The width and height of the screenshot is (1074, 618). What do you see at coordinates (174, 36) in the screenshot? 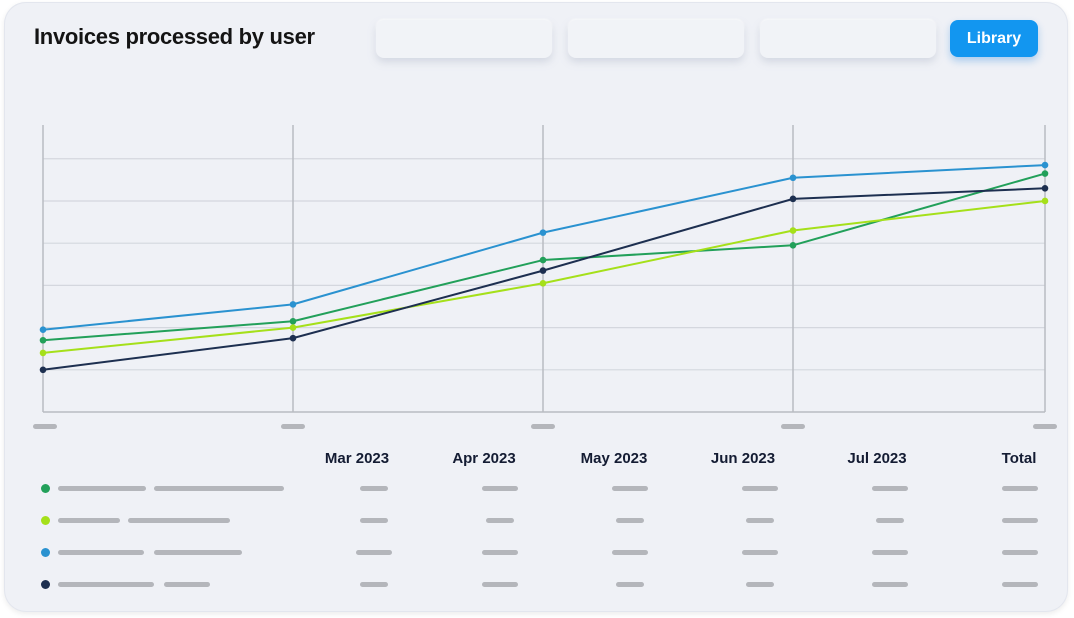
I see `page-title: Invoices processed by user` at bounding box center [174, 36].